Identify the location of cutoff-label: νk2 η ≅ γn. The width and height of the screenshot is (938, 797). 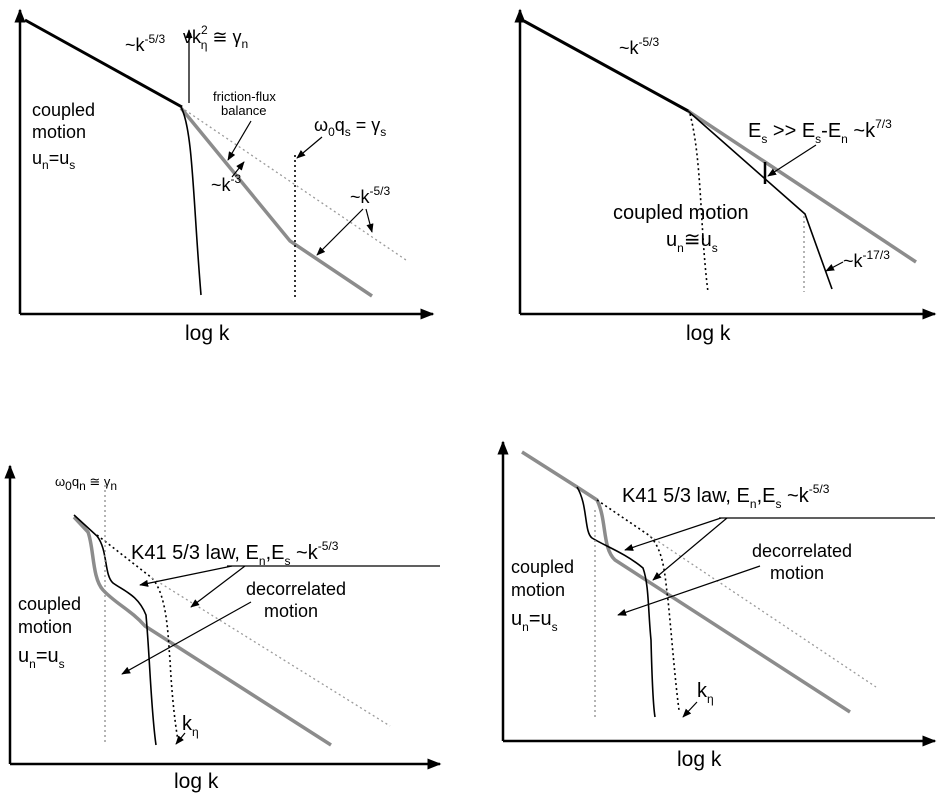
(215, 37).